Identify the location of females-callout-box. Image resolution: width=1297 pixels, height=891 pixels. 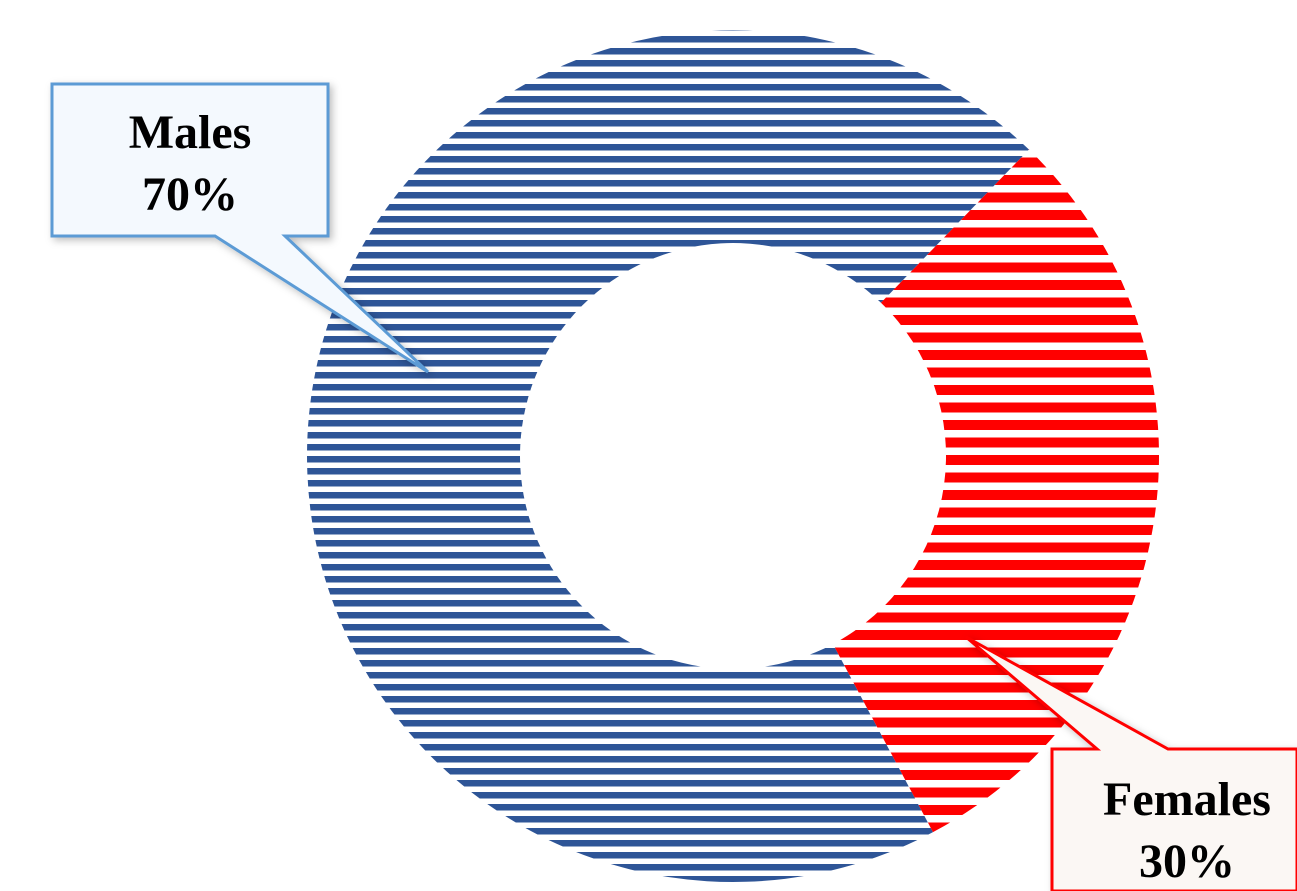
(1131, 763).